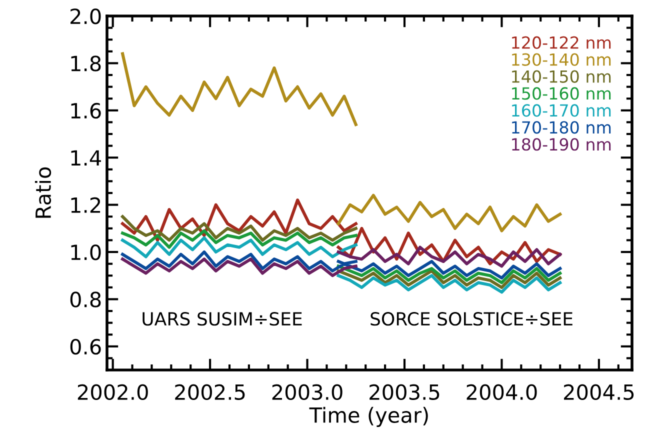 The image size is (664, 444). Describe the element at coordinates (86, 158) in the screenshot. I see `y-tick-label: 1.4` at that location.